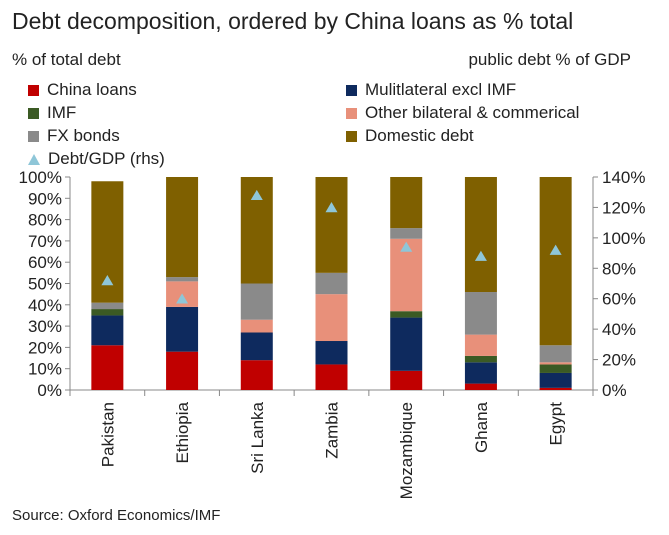  Describe the element at coordinates (480, 313) in the screenshot. I see `bar-fx-bonds-ghana` at that location.